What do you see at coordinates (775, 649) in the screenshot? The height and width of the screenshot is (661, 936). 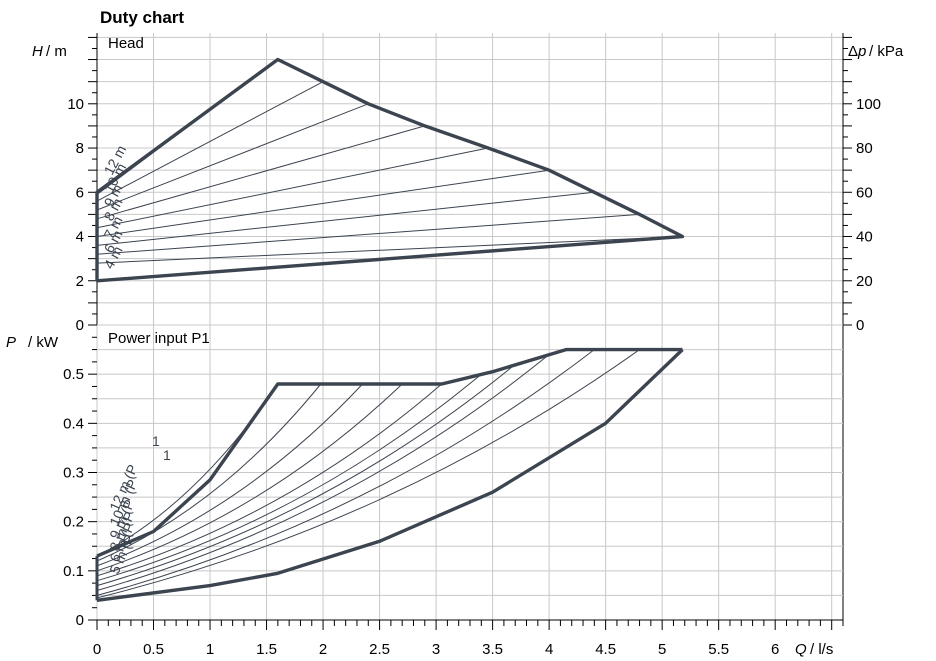 I see `x-tick-label: 6` at bounding box center [775, 649].